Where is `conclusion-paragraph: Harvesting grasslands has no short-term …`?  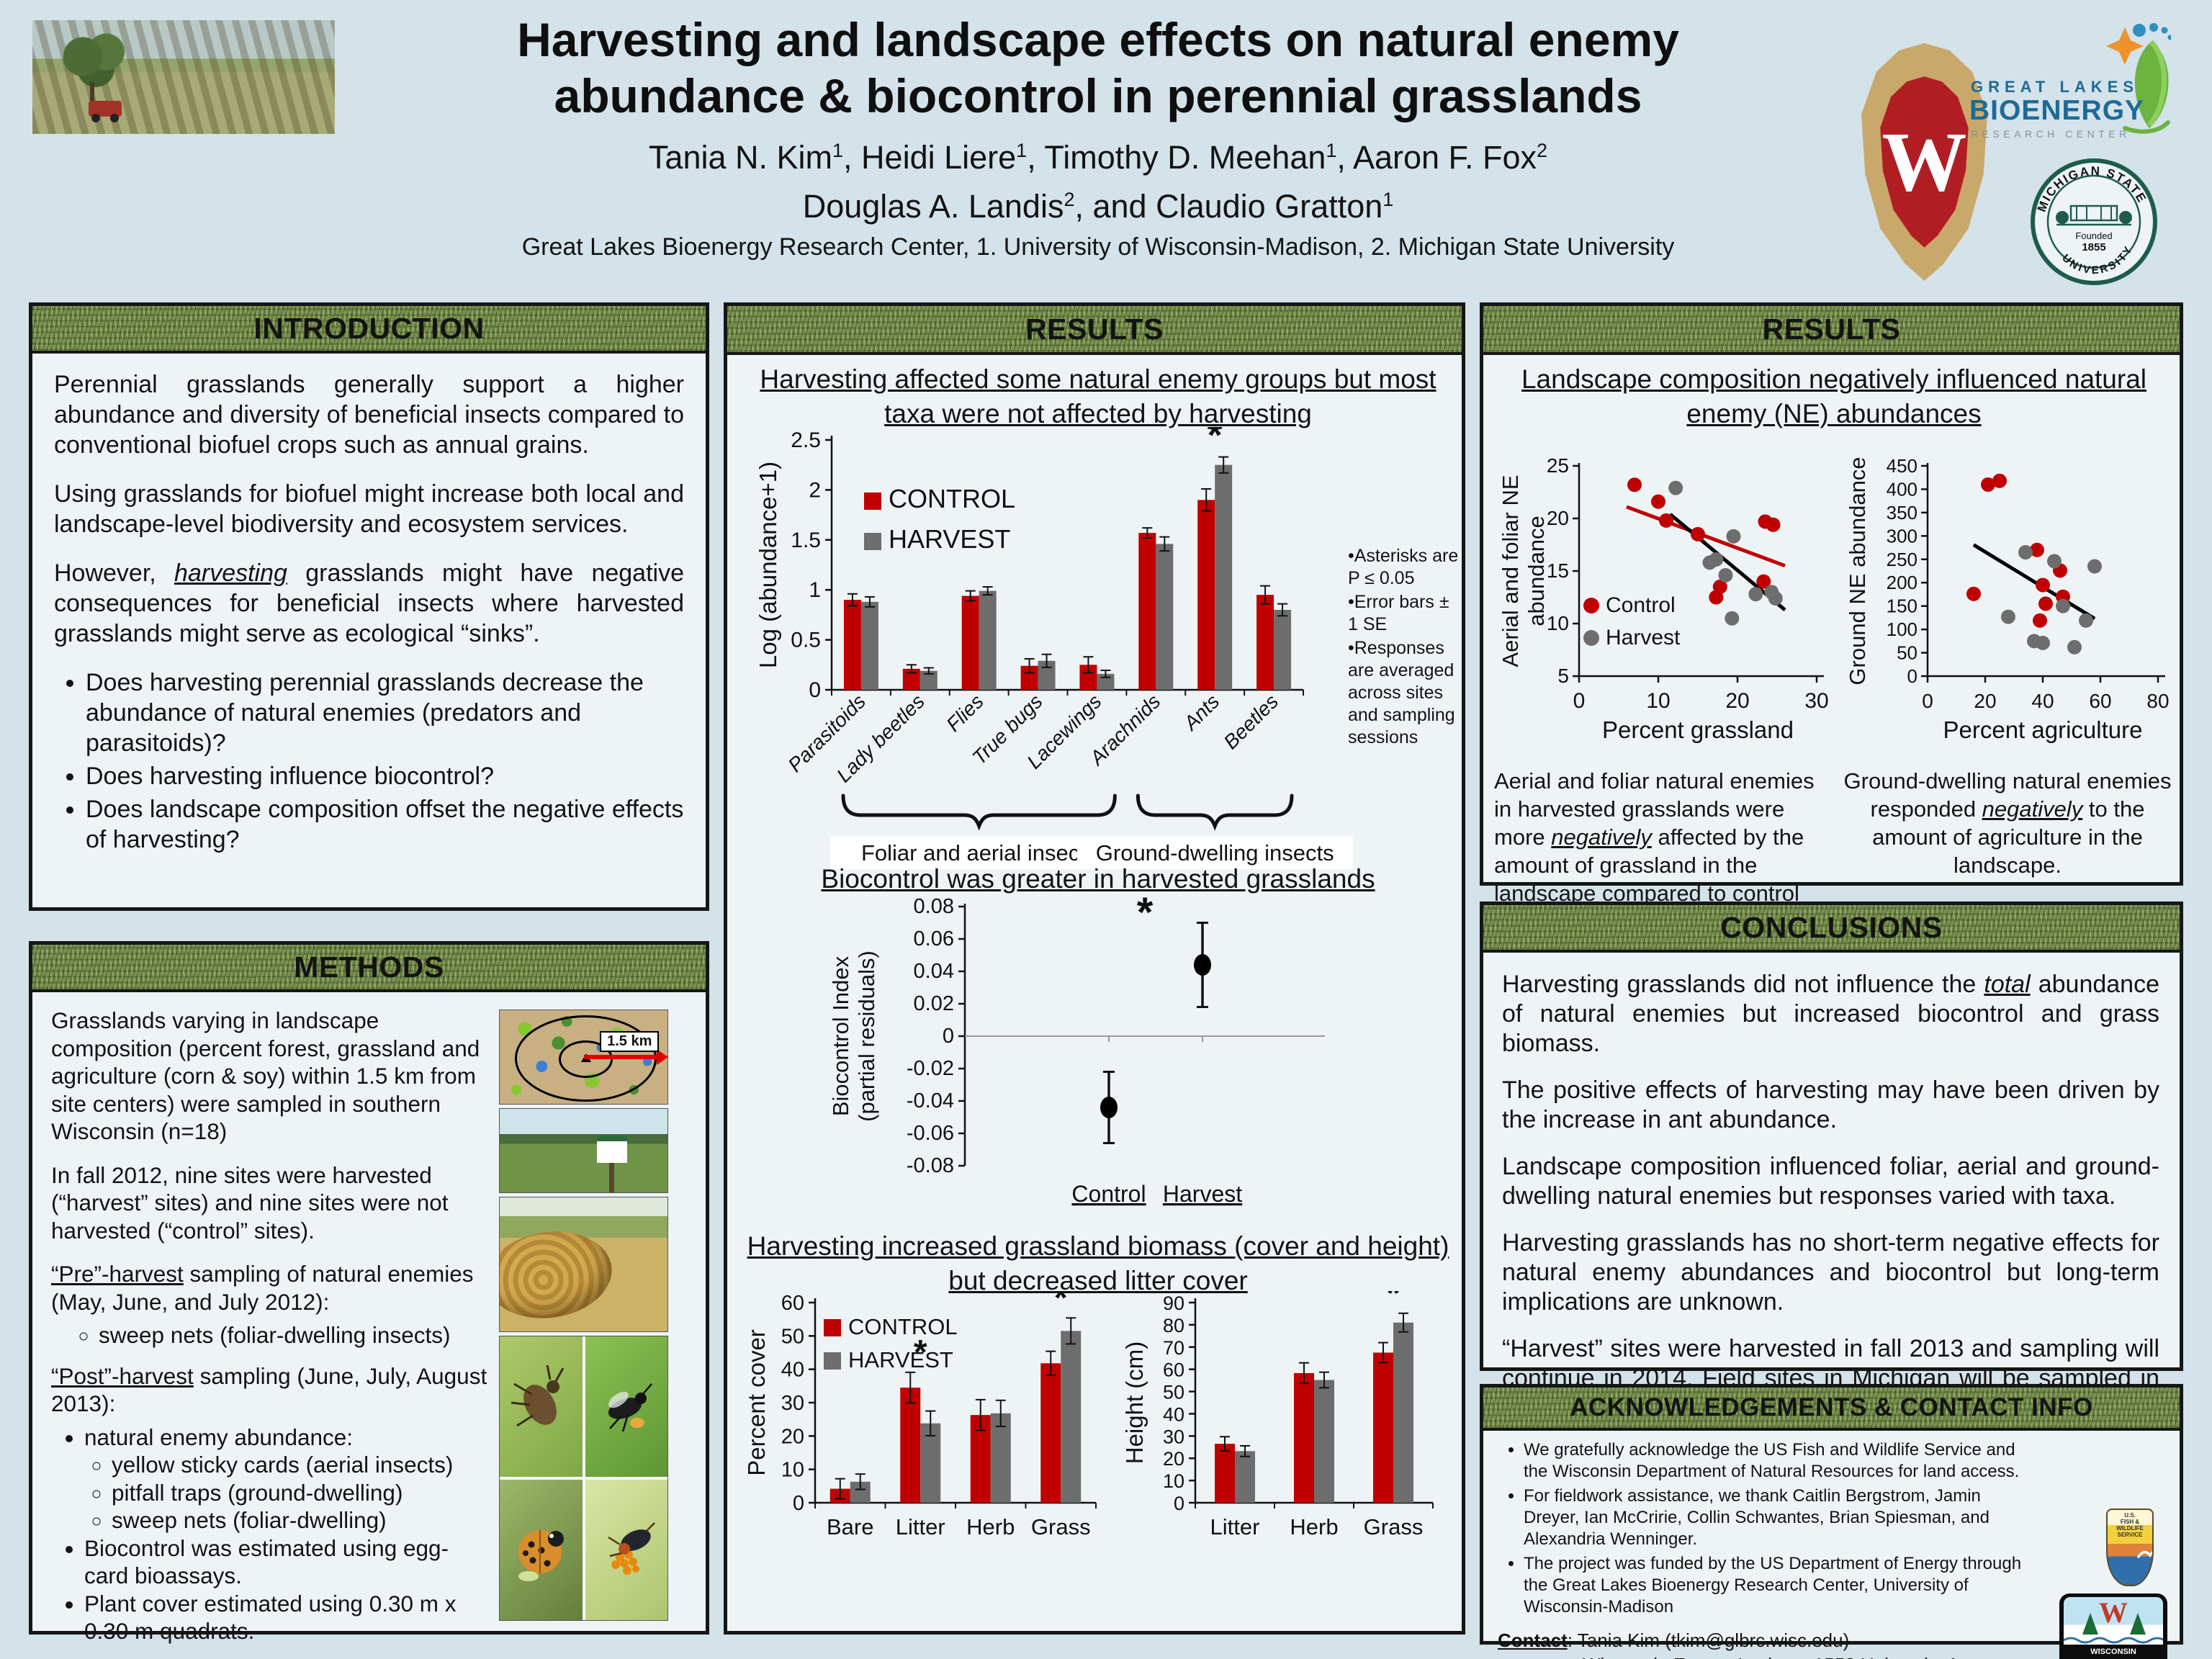 conclusion-paragraph: Harvesting grasslands has no short-term … is located at coordinates (1831, 1272).